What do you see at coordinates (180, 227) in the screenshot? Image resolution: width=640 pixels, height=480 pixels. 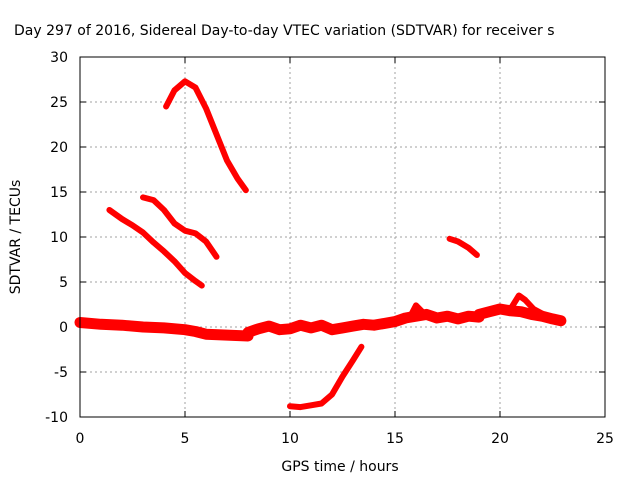 I see `series-arc-a` at bounding box center [180, 227].